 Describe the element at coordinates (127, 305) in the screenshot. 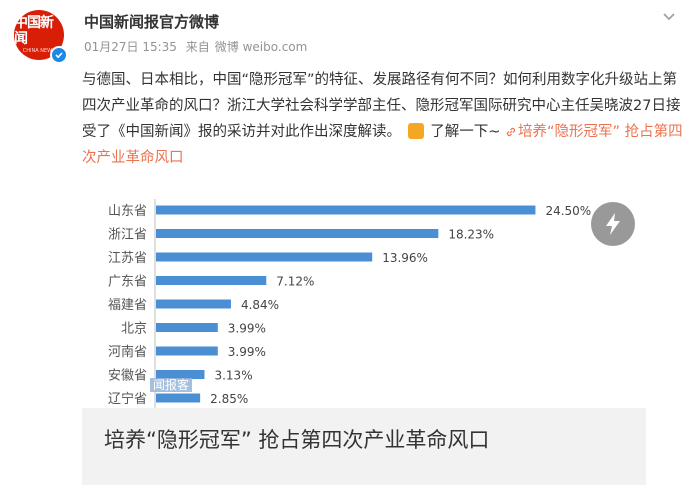

I see `category-label: 福建省` at that location.